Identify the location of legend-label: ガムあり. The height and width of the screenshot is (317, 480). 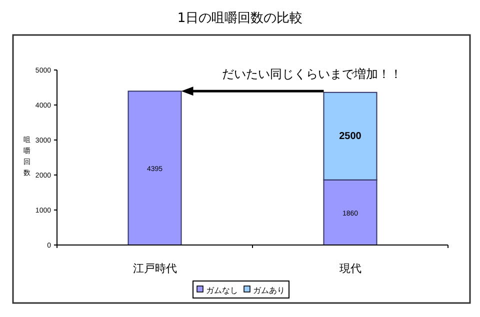
(269, 290).